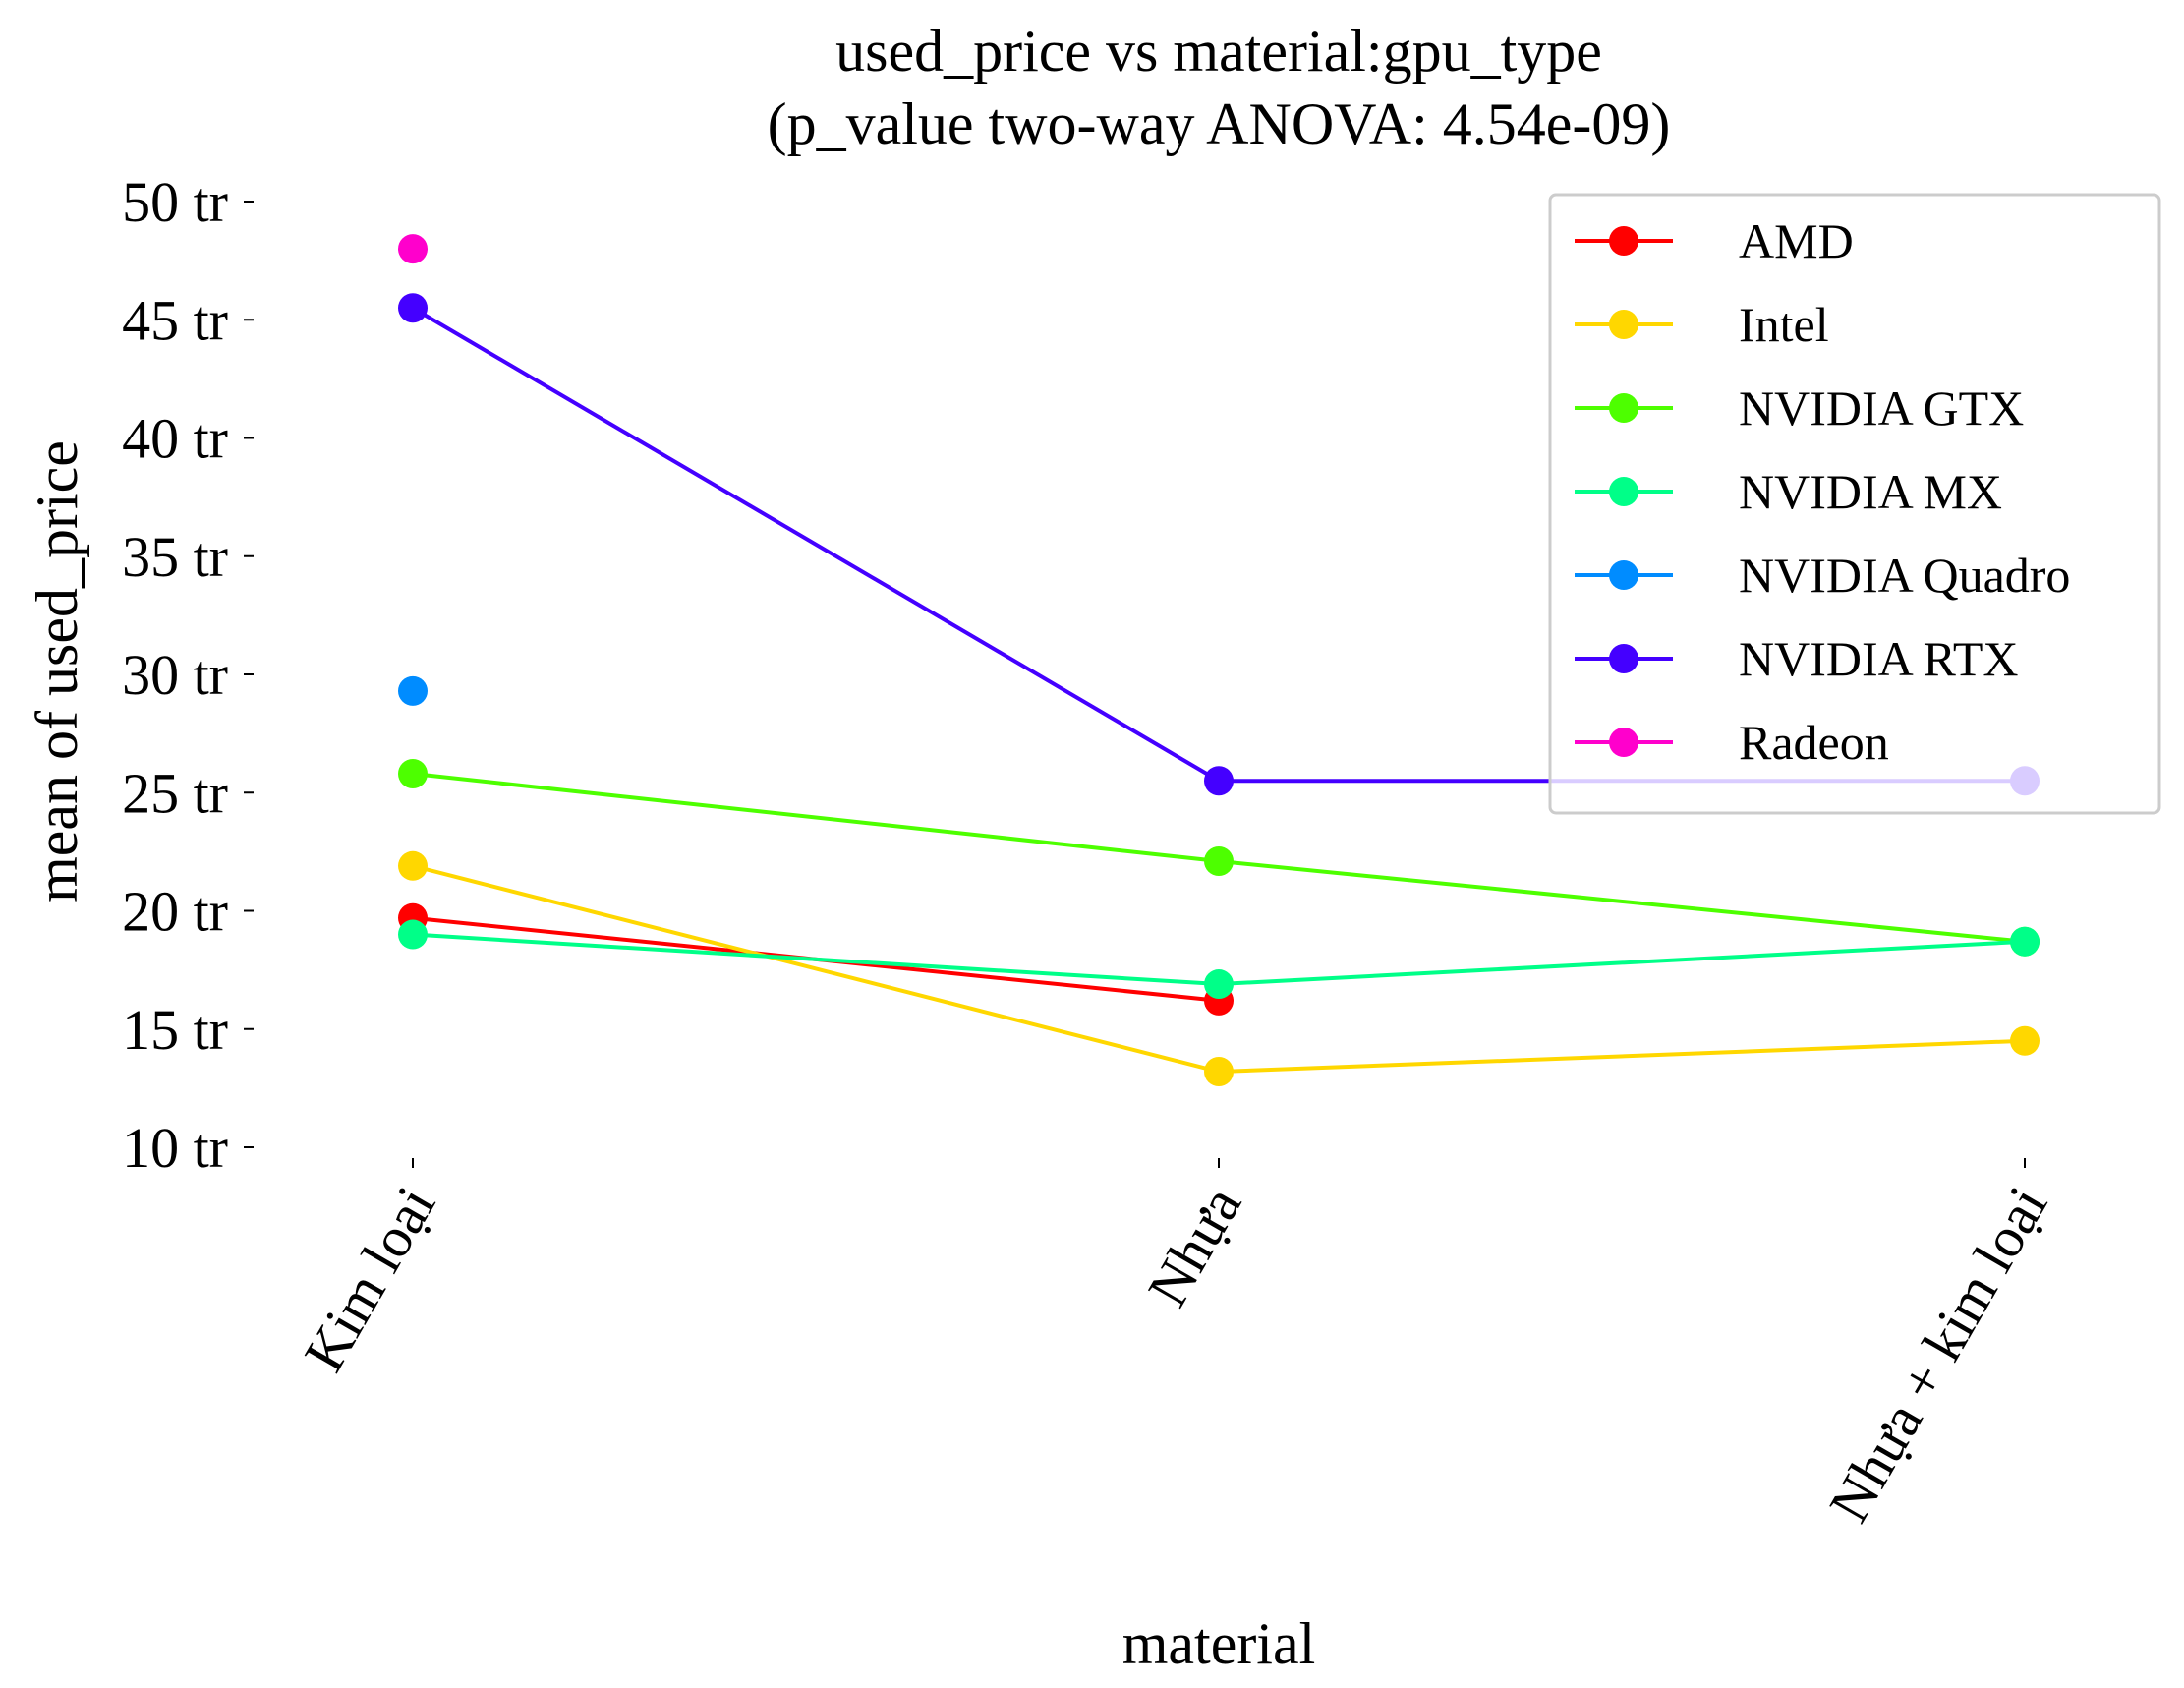 This screenshot has width=2184, height=1688. I want to click on legend-item: NVIDIA RTX, so click(1796, 658).